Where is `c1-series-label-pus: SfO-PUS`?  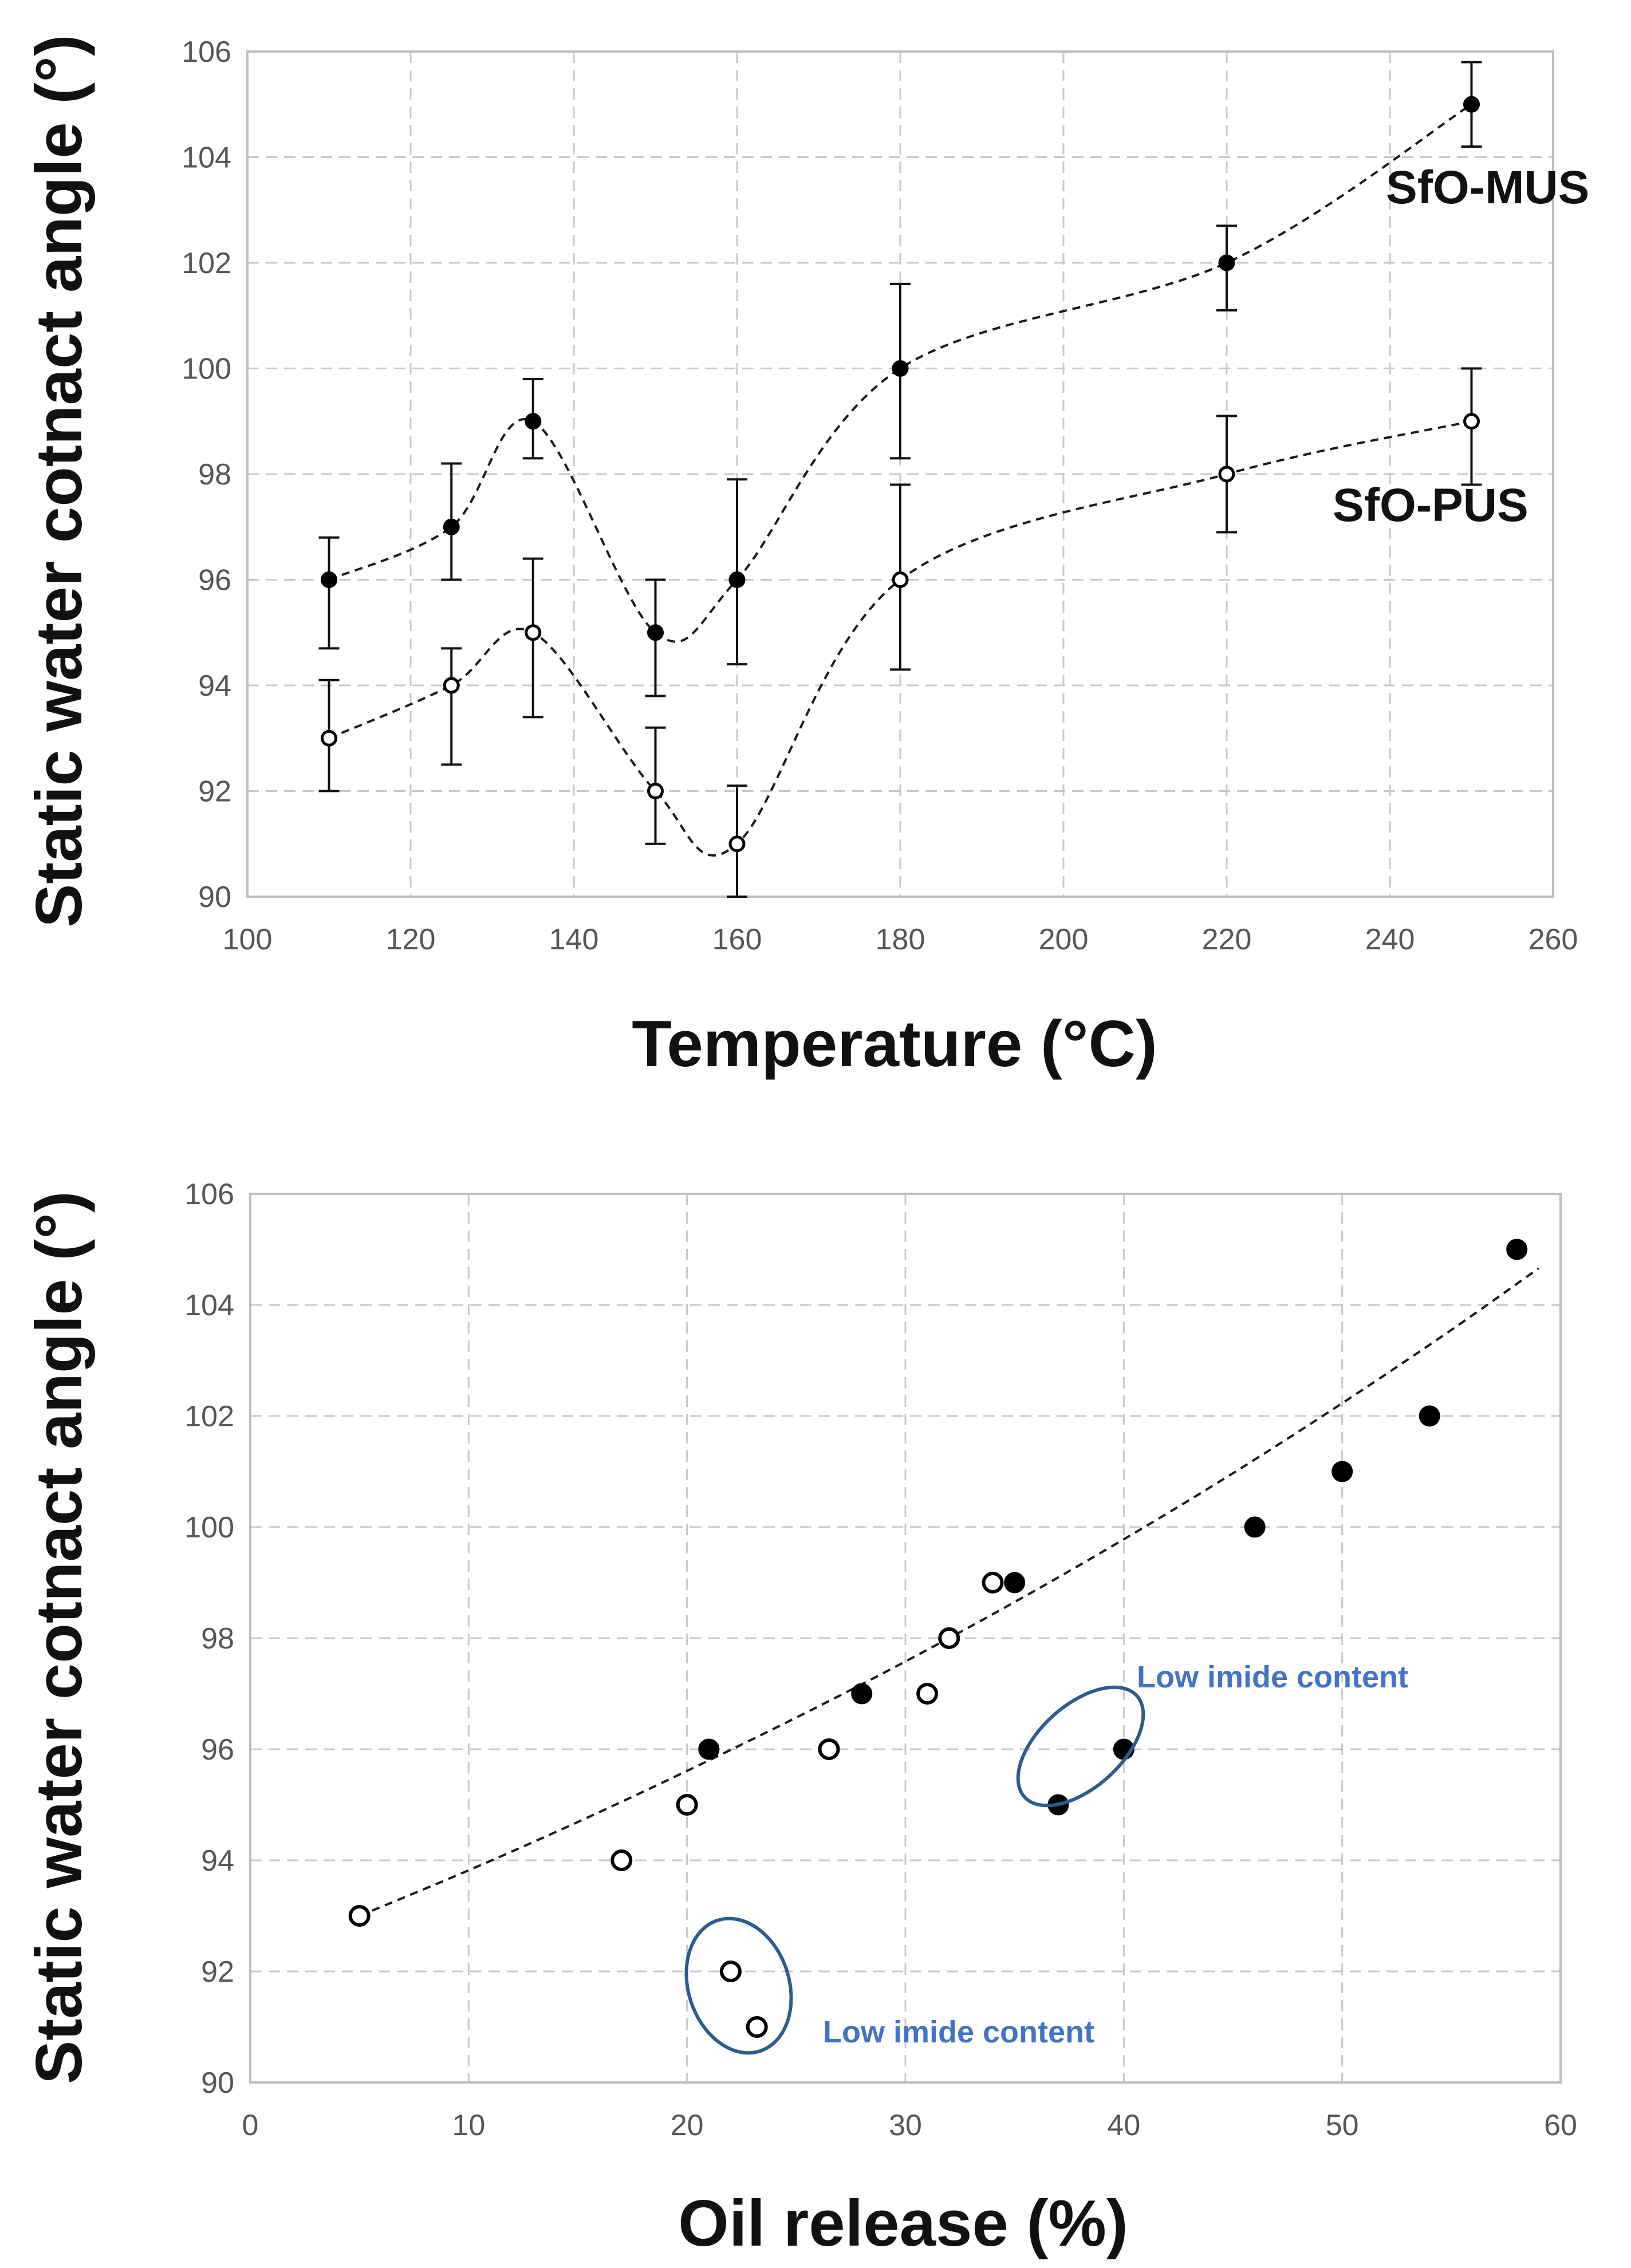 c1-series-label-pus: SfO-PUS is located at coordinates (1430, 505).